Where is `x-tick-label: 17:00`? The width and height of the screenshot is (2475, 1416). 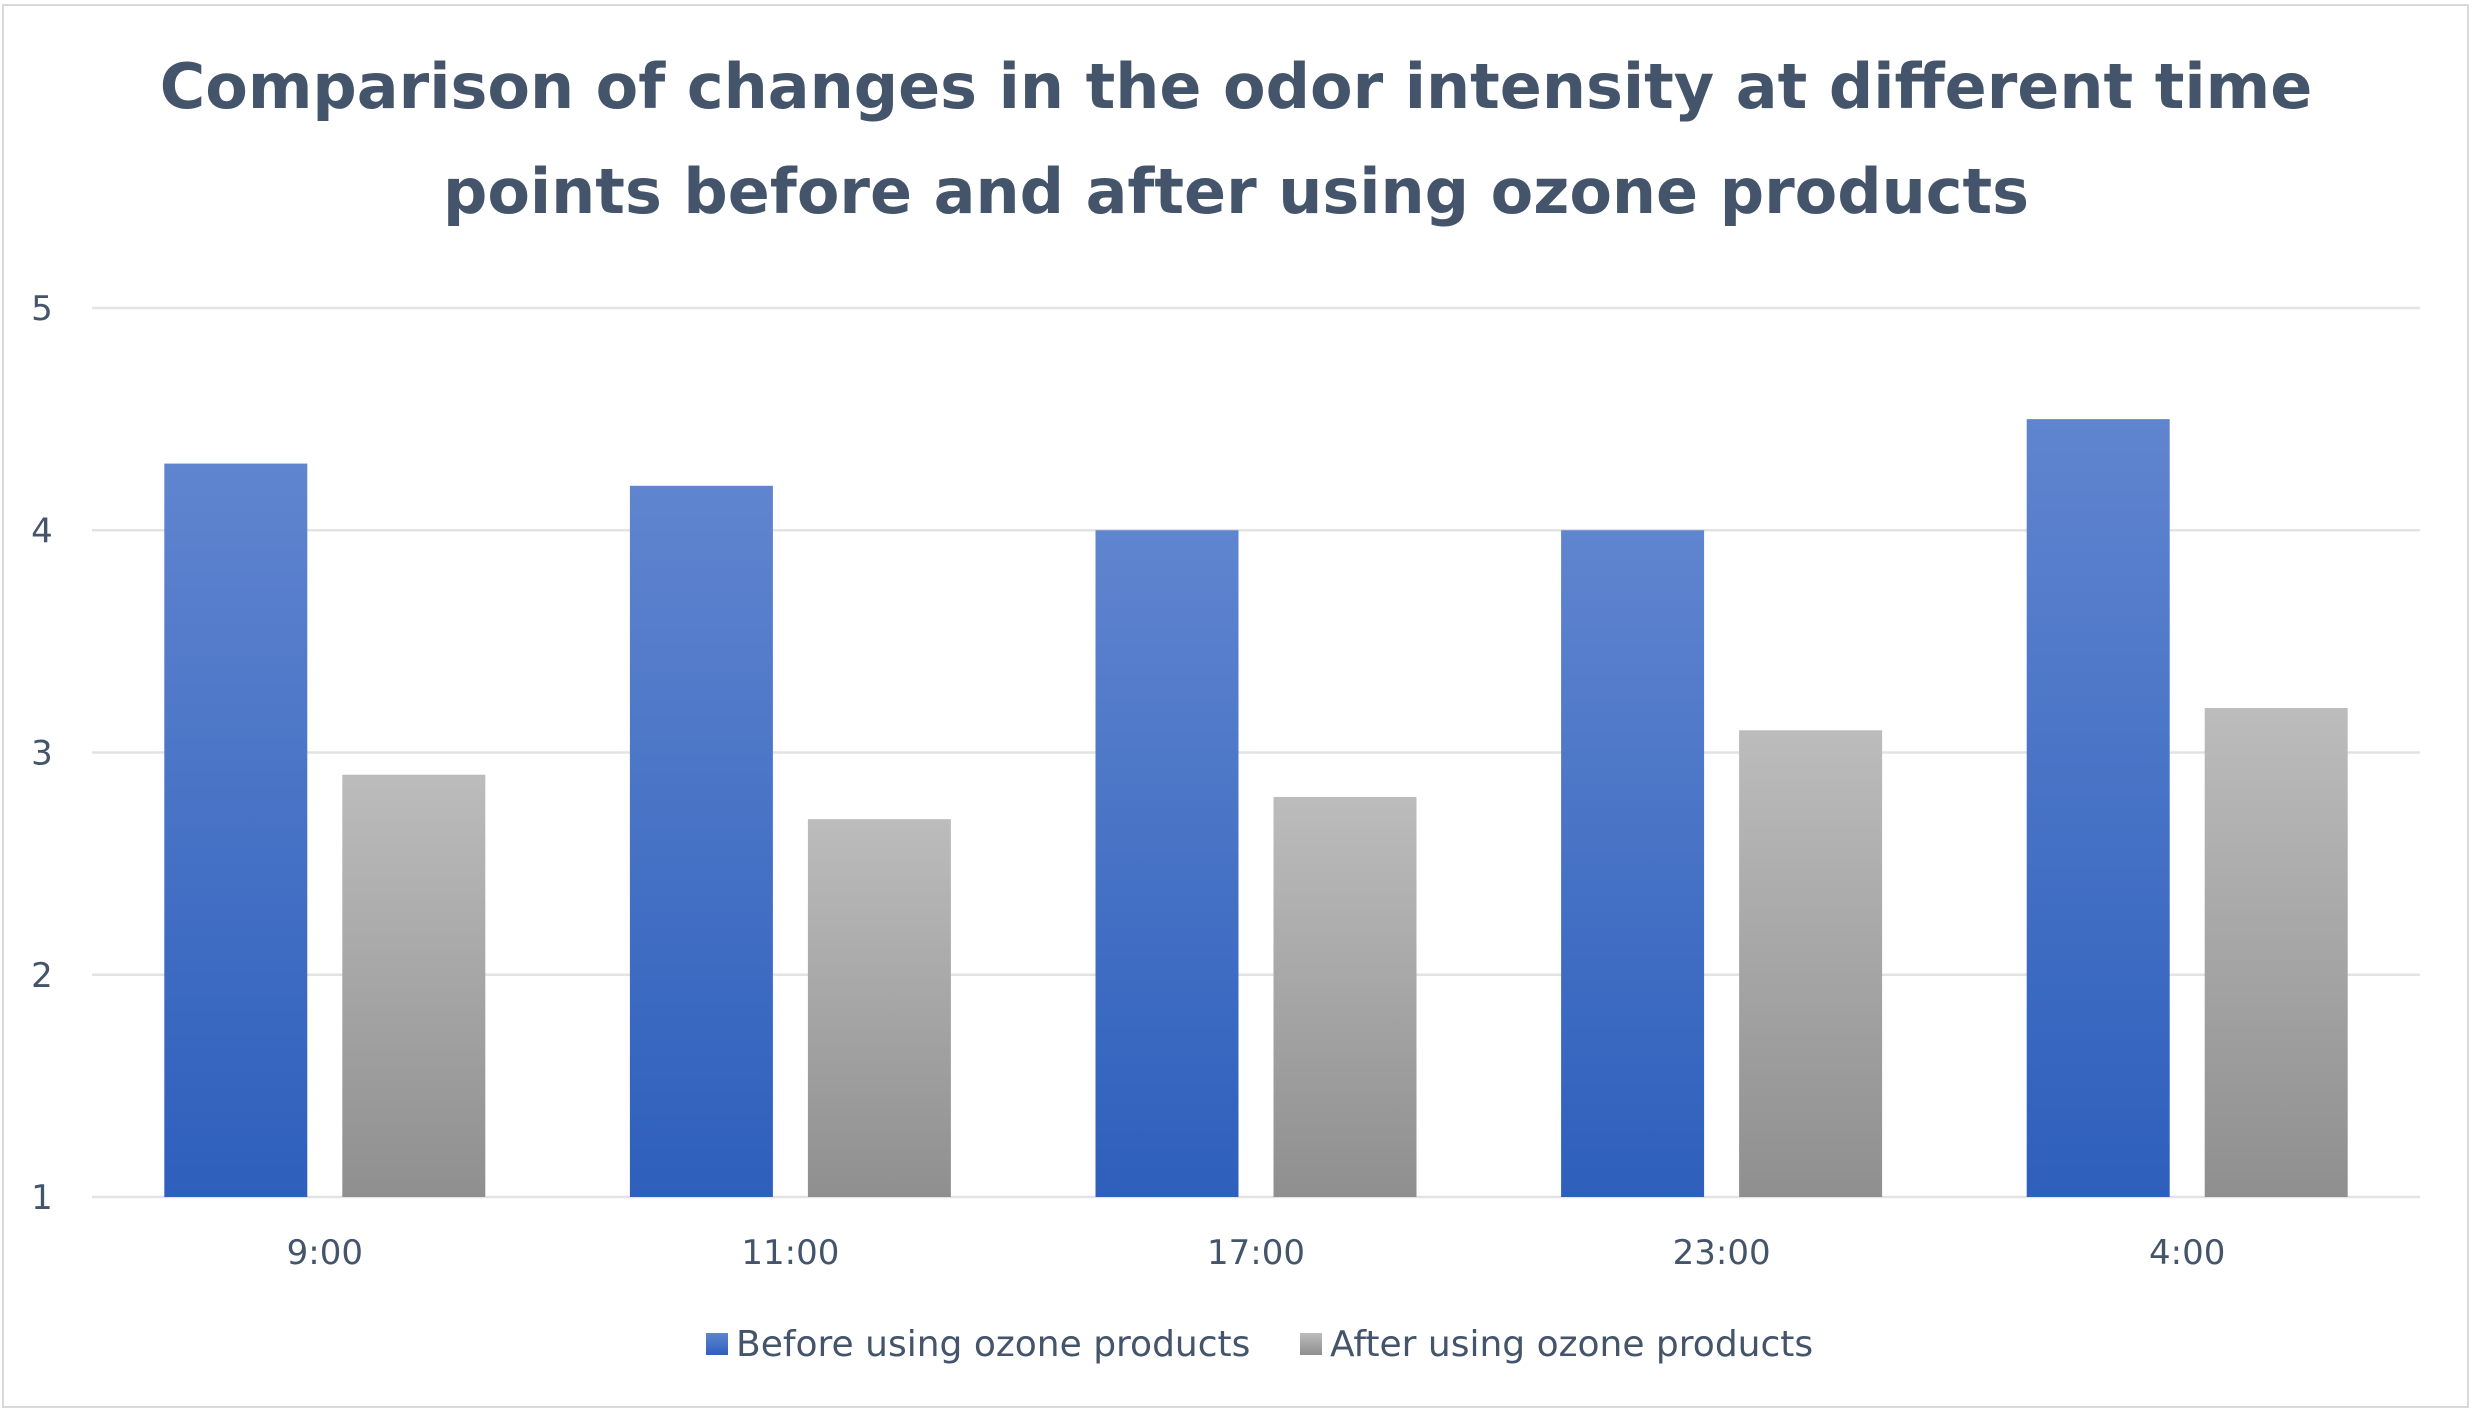
x-tick-label: 17:00 is located at coordinates (1256, 1253).